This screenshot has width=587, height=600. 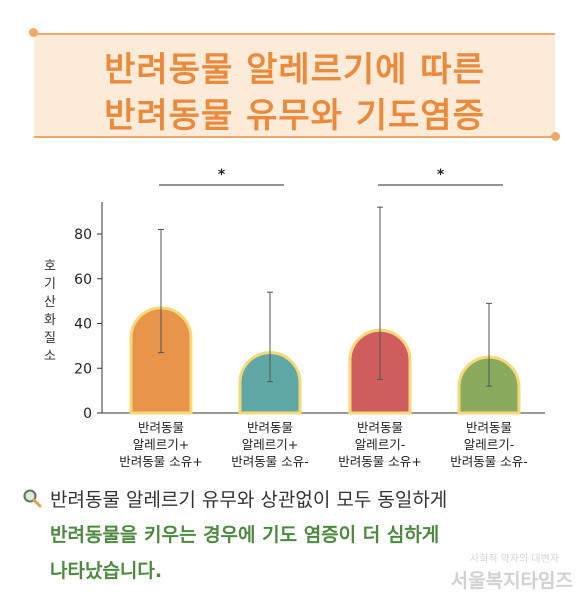 What do you see at coordinates (50, 284) in the screenshot?
I see `y-axis-label-char: 기` at bounding box center [50, 284].